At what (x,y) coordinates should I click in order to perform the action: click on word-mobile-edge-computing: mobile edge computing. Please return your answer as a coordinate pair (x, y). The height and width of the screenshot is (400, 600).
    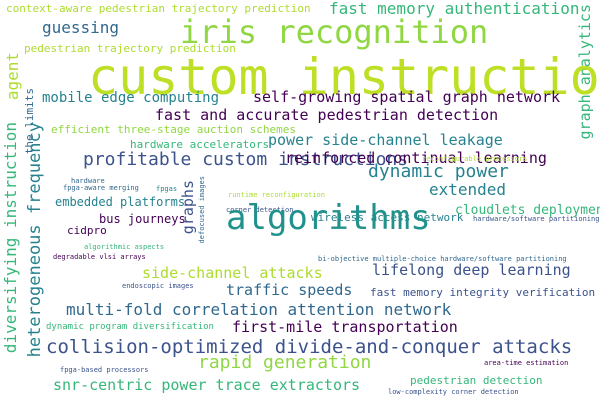
    Looking at the image, I should click on (131, 98).